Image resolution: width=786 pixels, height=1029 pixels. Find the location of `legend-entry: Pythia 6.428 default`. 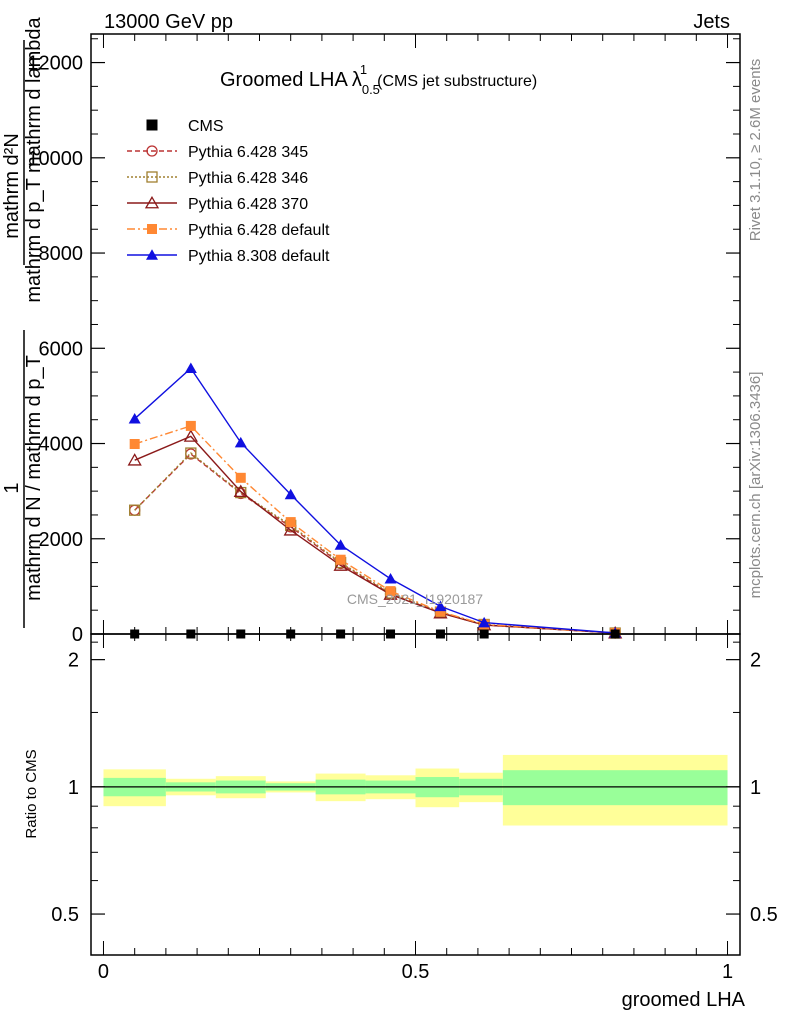

legend-entry: Pythia 6.428 default is located at coordinates (228, 230).